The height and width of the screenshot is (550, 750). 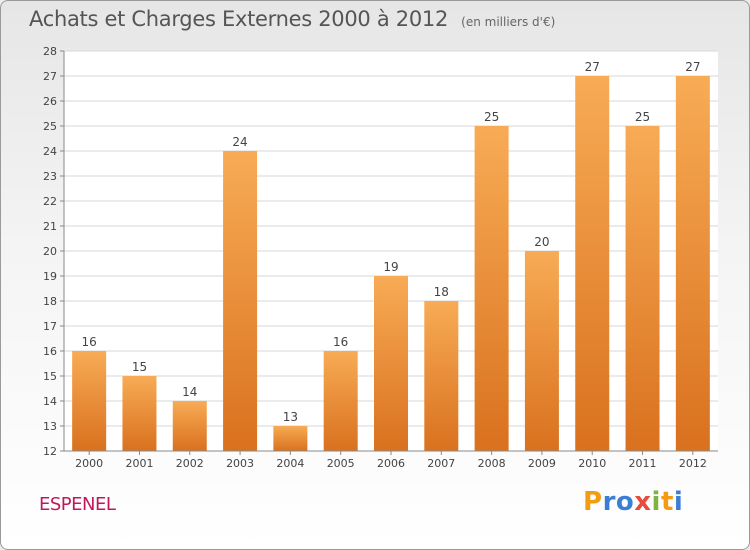 I want to click on y-tick-label: 27, so click(x=50, y=76).